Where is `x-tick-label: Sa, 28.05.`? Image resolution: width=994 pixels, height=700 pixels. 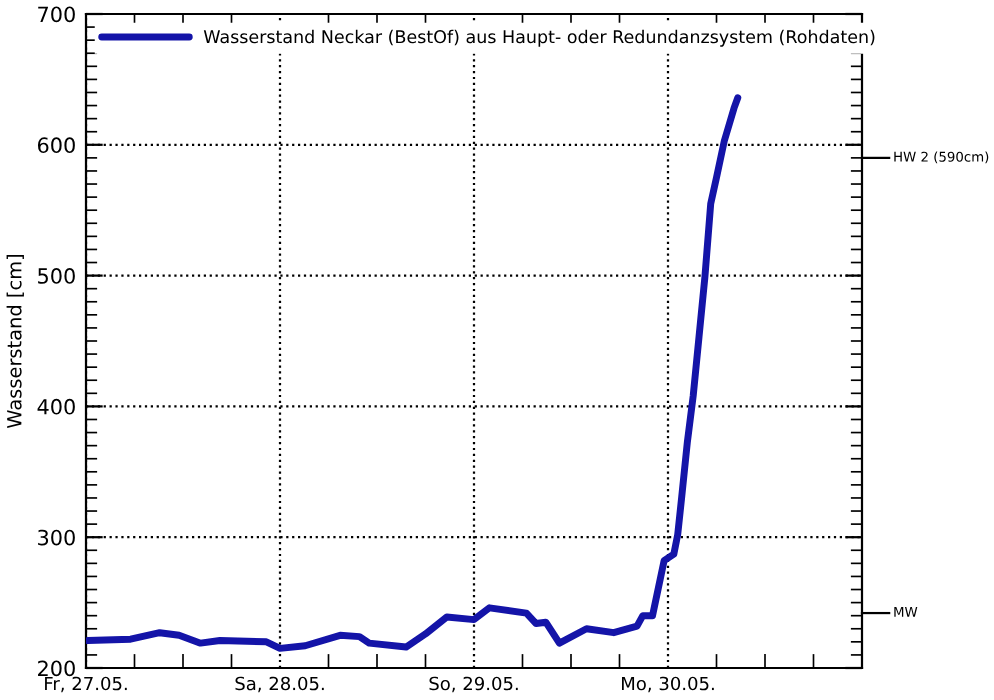
x-tick-label: Sa, 28.05. is located at coordinates (279, 684).